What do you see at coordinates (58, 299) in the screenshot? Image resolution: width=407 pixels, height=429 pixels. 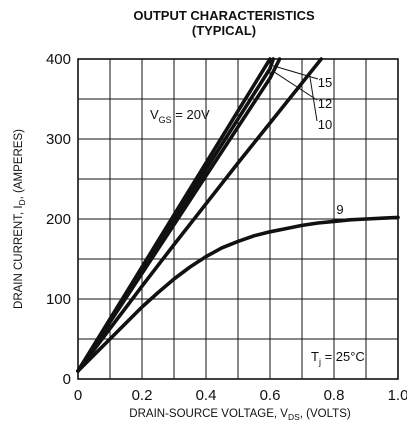 I see `y-tick-label: 100` at bounding box center [58, 299].